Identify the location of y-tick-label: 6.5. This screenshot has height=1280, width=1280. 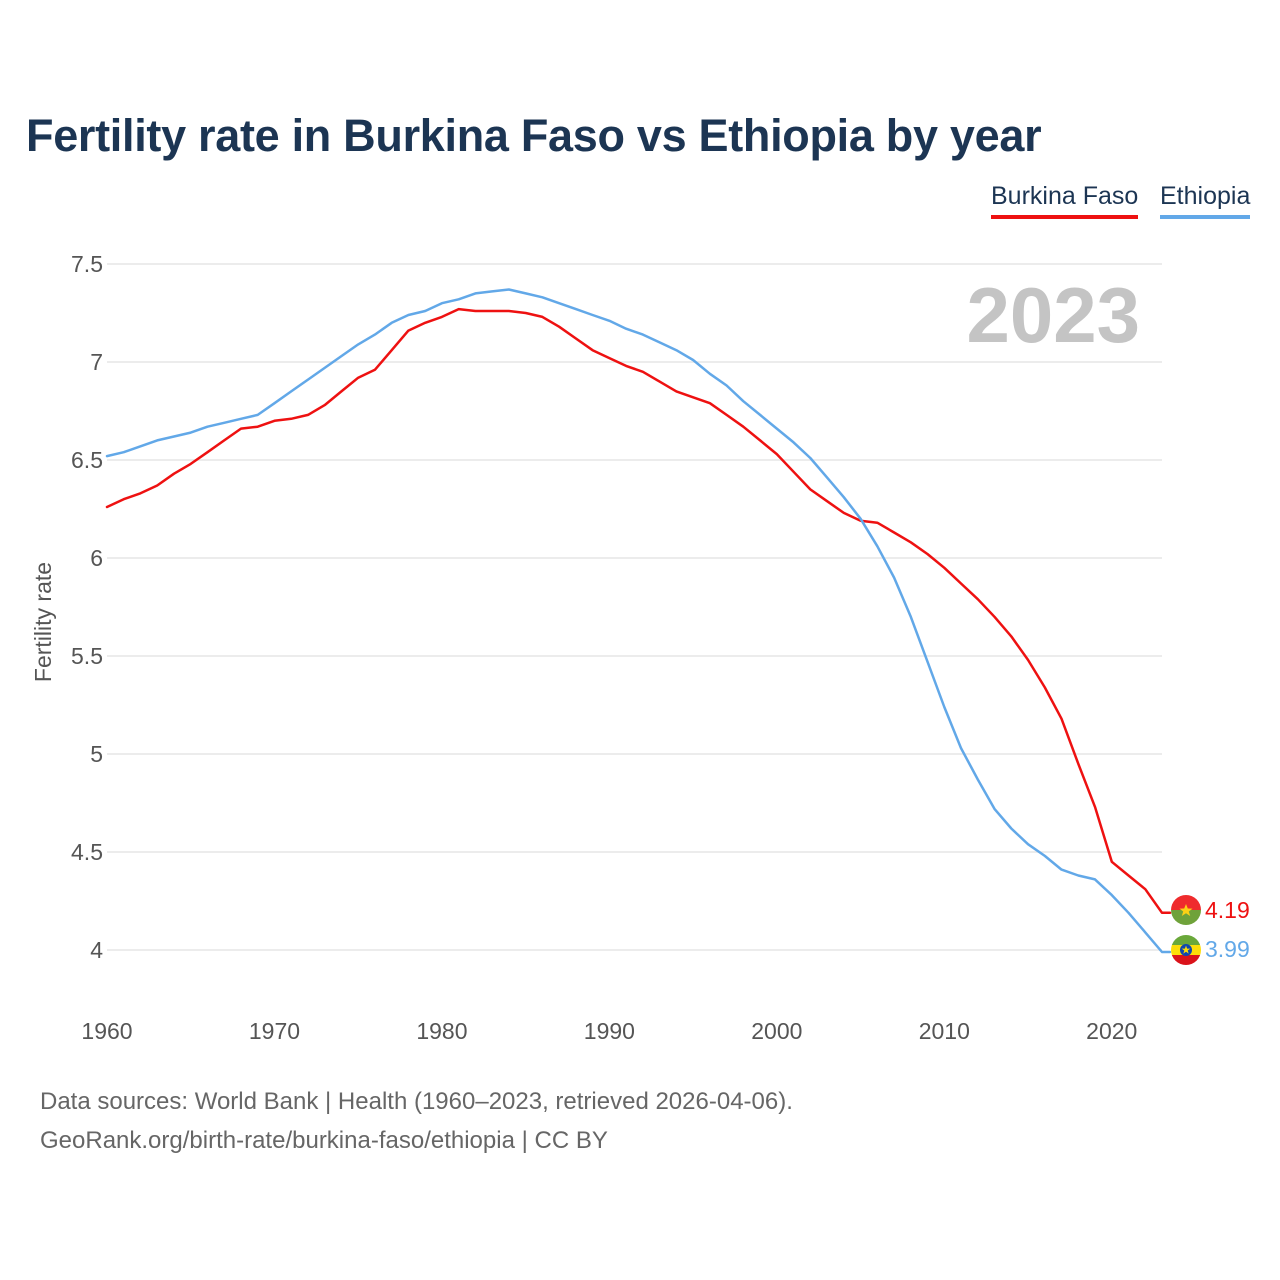
(87, 460).